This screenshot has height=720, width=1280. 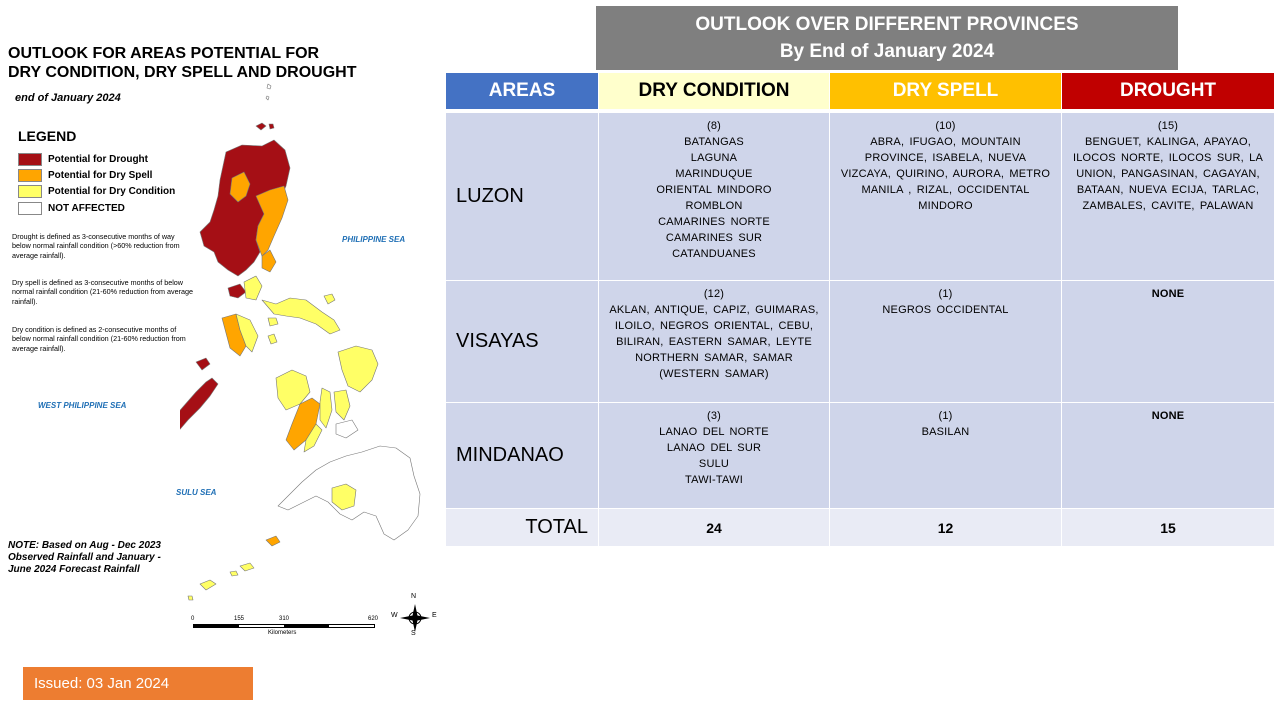 What do you see at coordinates (30, 159) in the screenshot?
I see `legend-swatch-drought` at bounding box center [30, 159].